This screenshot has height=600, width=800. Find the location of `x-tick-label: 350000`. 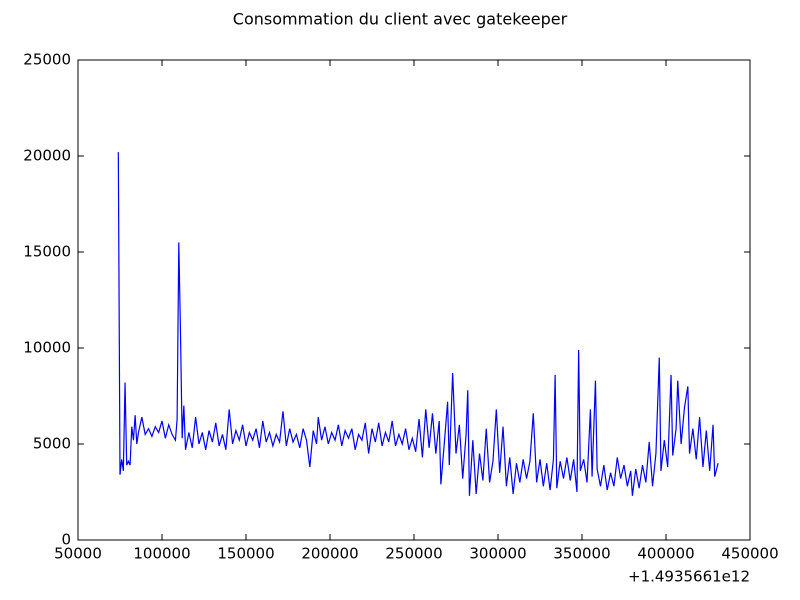

x-tick-label: 350000 is located at coordinates (581, 554).